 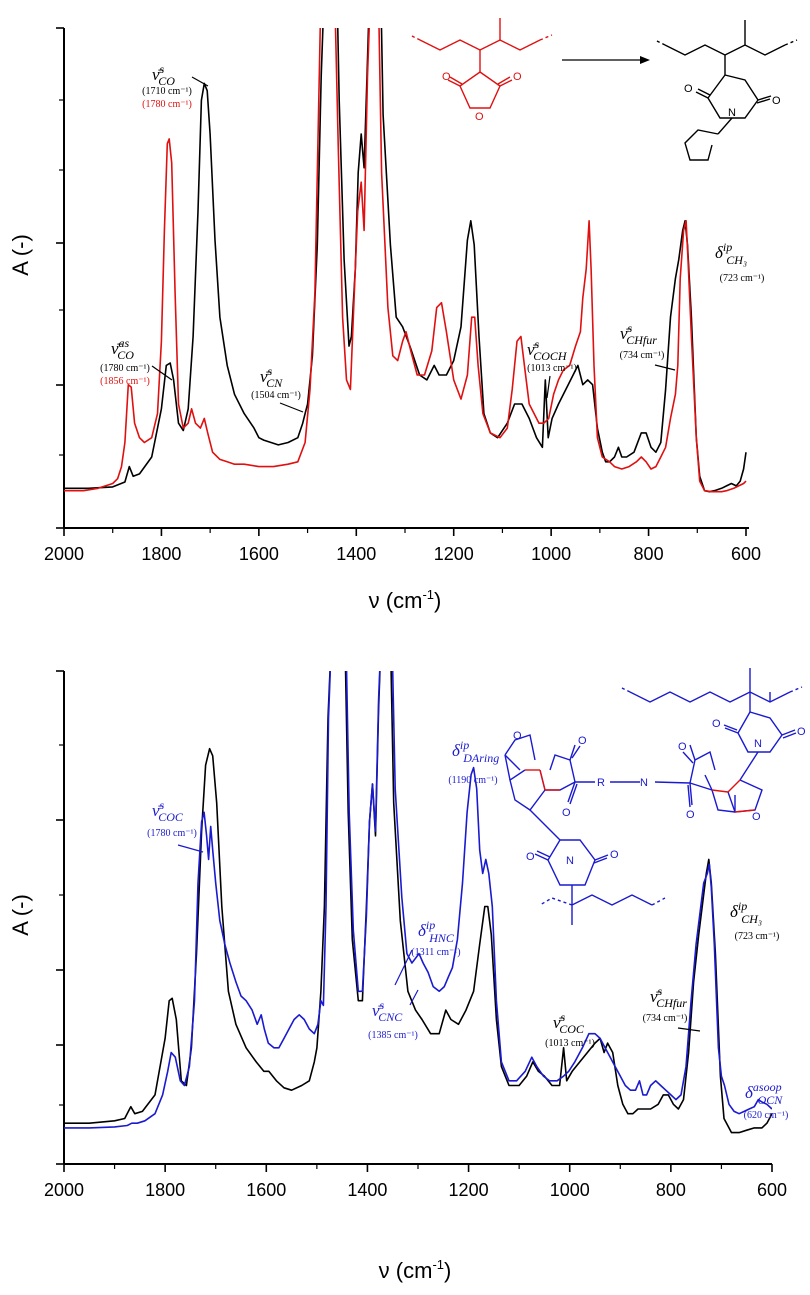 I want to click on p1-annotation-coch: ν̄s COCH (1013 cm⁻¹), so click(x=552, y=368).